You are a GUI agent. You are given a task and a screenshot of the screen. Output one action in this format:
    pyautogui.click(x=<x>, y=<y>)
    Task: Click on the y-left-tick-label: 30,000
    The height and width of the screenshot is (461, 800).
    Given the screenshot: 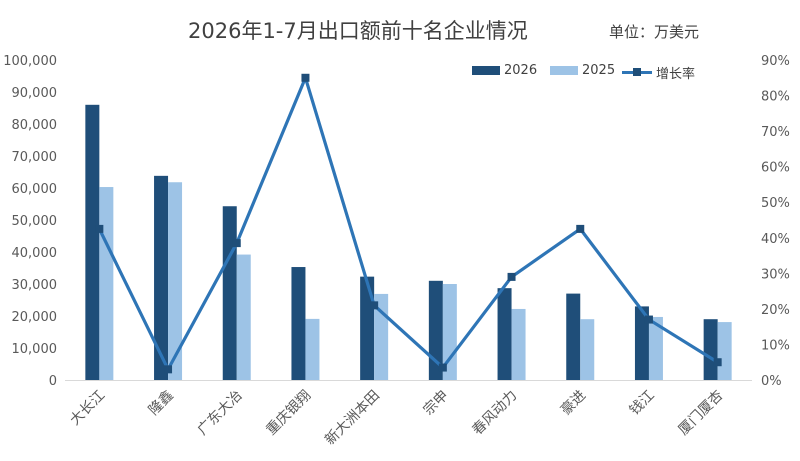 What is the action you would take?
    pyautogui.click(x=35, y=285)
    